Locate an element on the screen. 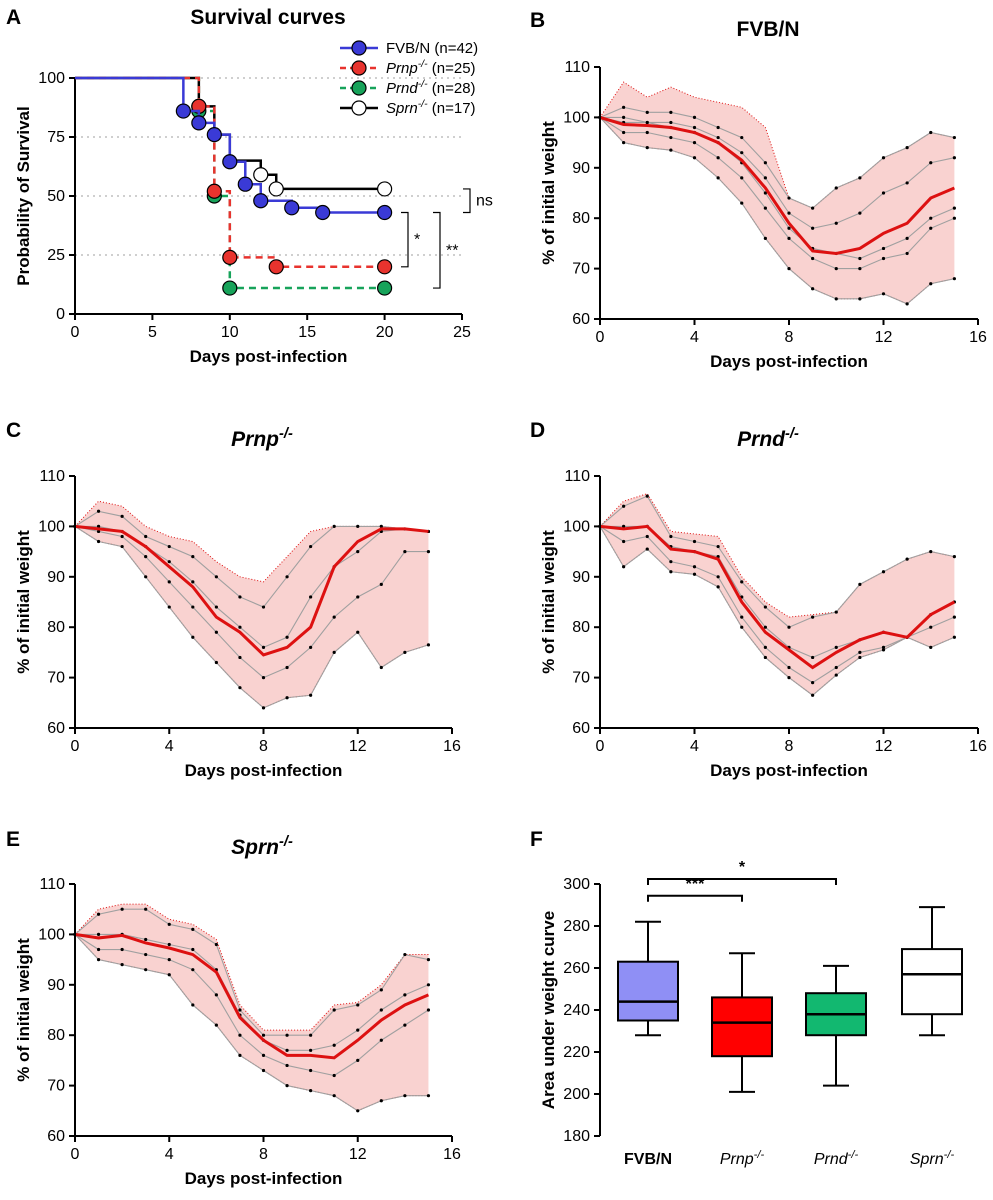 The width and height of the screenshot is (993, 1200). significance-label: * is located at coordinates (742, 867).